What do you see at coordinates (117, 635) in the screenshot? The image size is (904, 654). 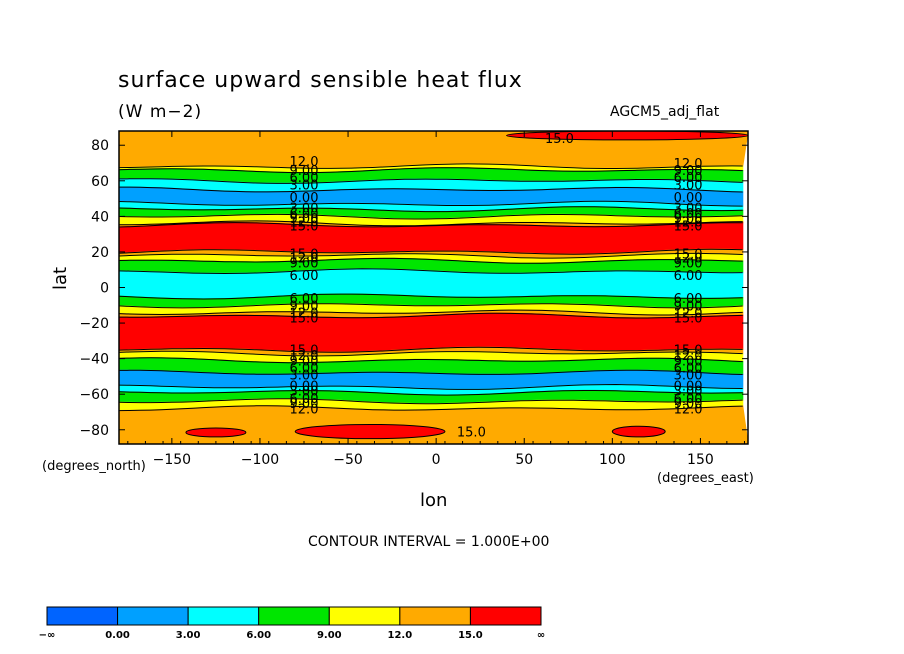 I see `colorbar-label: 0.00` at bounding box center [117, 635].